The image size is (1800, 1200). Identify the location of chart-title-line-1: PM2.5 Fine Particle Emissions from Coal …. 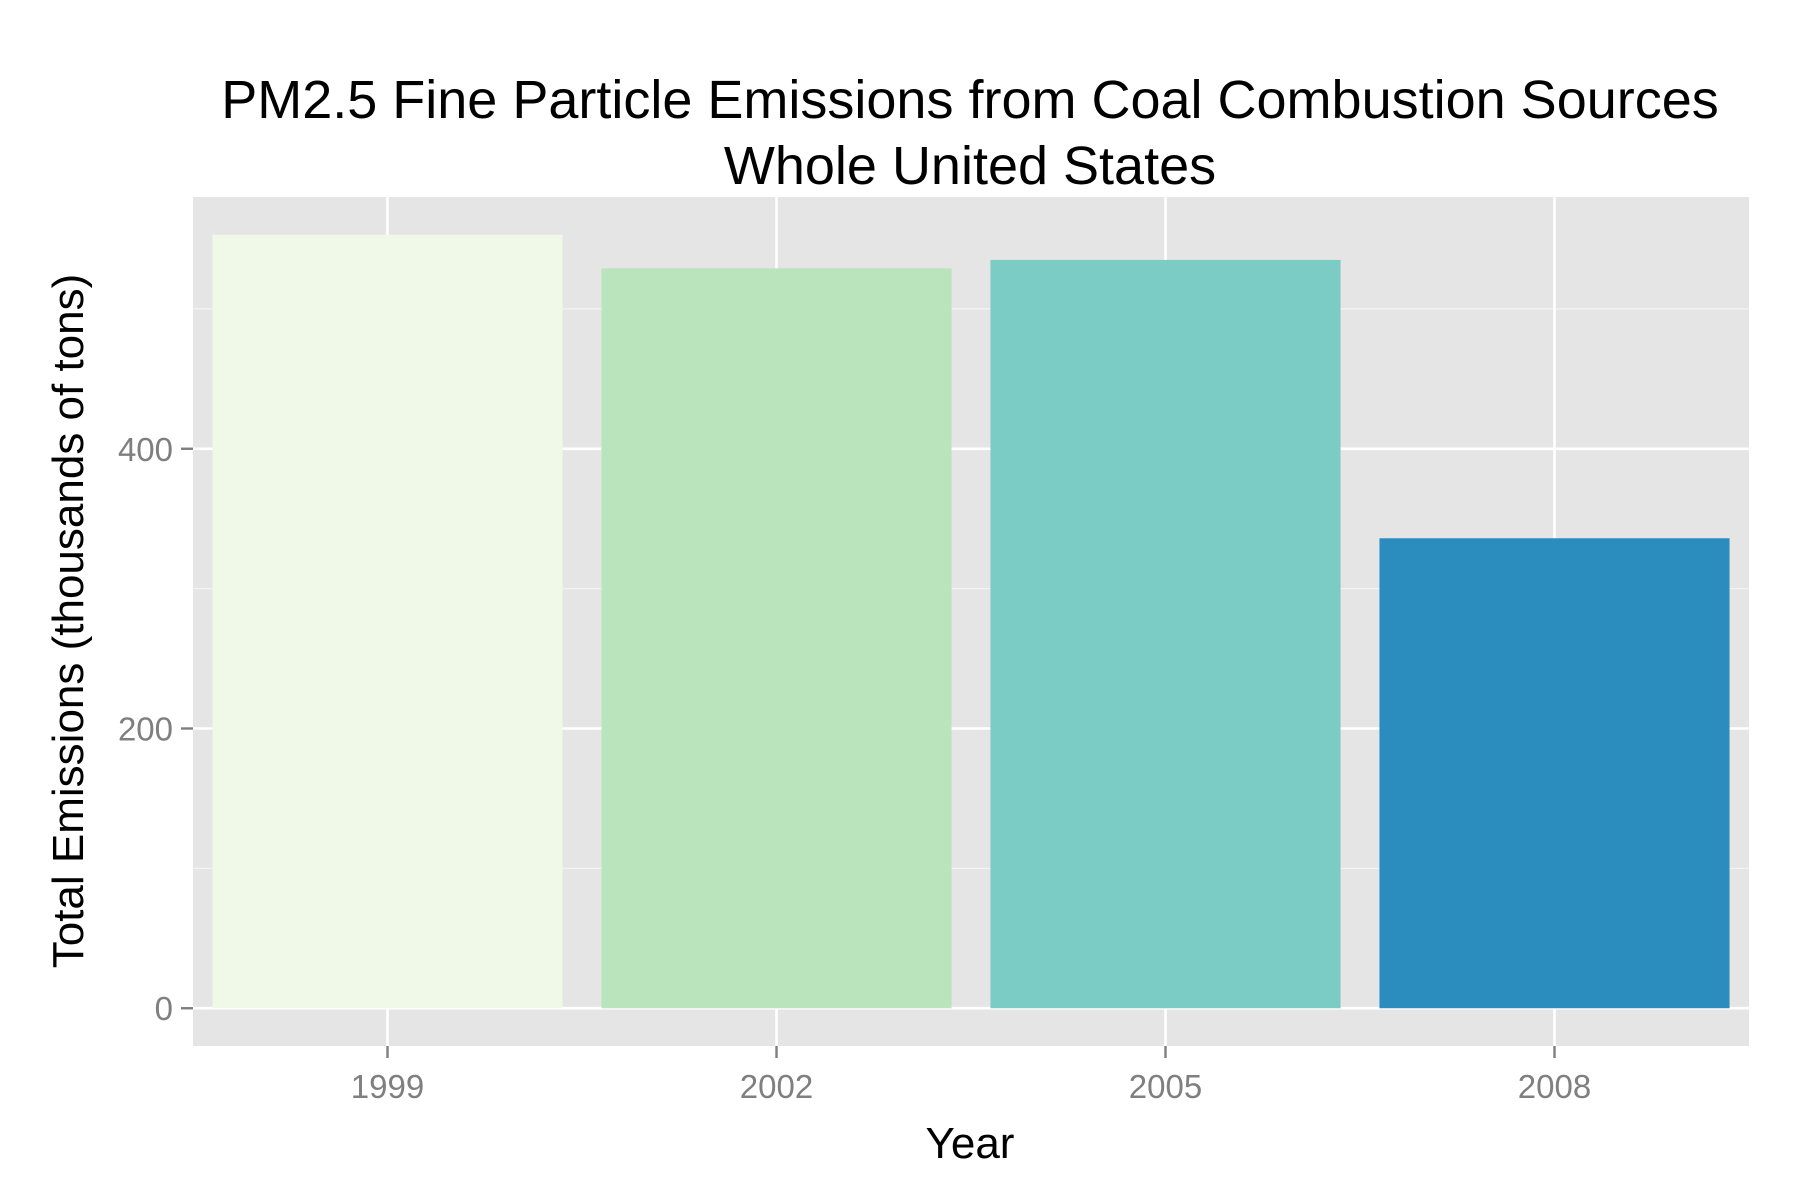
(970, 100).